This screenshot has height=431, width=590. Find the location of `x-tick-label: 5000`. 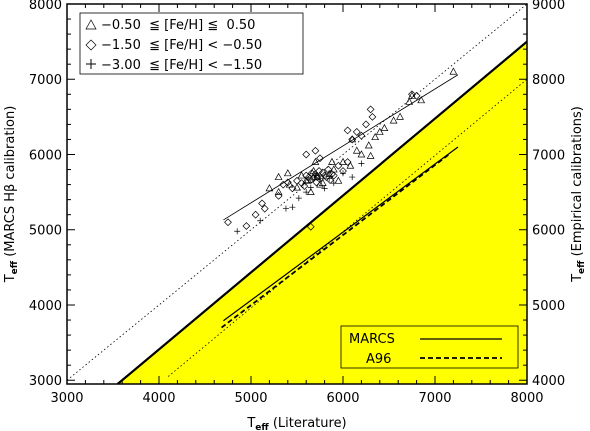

x-tick-label: 5000 is located at coordinates (250, 398).